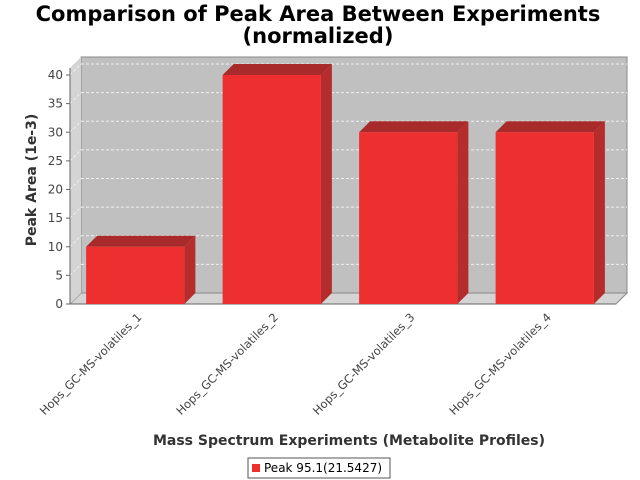 This screenshot has width=640, height=480. Describe the element at coordinates (32, 180) in the screenshot. I see `y-axis-label: Peak Area (1e-3)` at that location.